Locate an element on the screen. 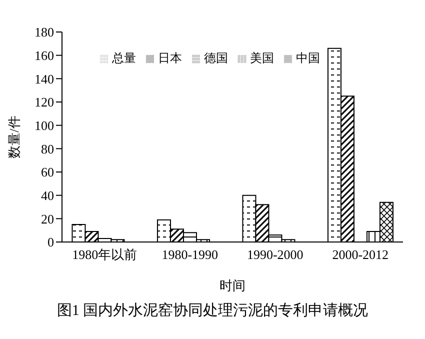 The height and width of the screenshot is (339, 425). y-tick-label: 160 is located at coordinates (44, 55).